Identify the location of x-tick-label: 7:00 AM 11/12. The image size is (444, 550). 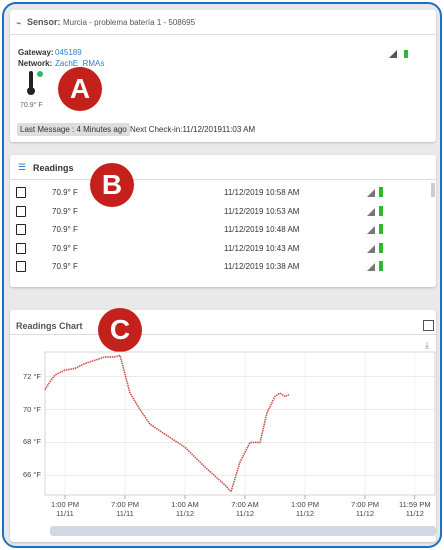
(245, 509).